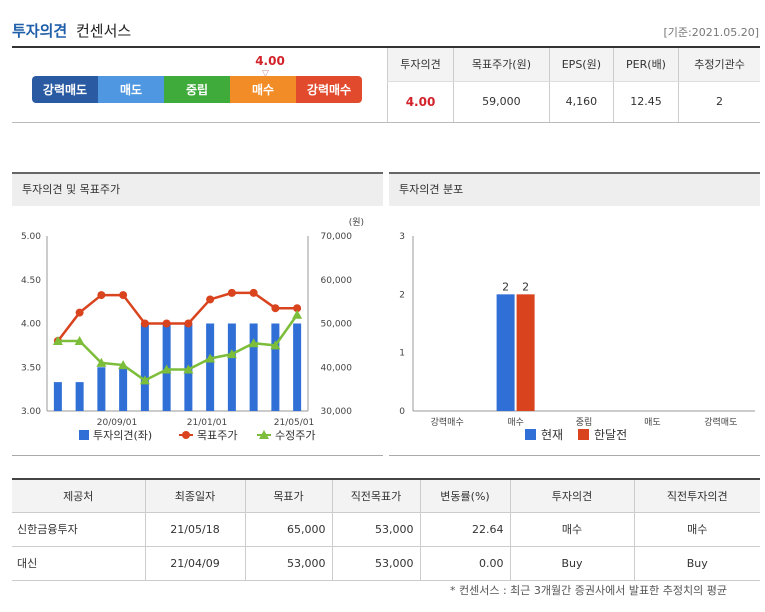  What do you see at coordinates (31, 412) in the screenshot?
I see `left-axis-tick-label: 3.00` at bounding box center [31, 412].